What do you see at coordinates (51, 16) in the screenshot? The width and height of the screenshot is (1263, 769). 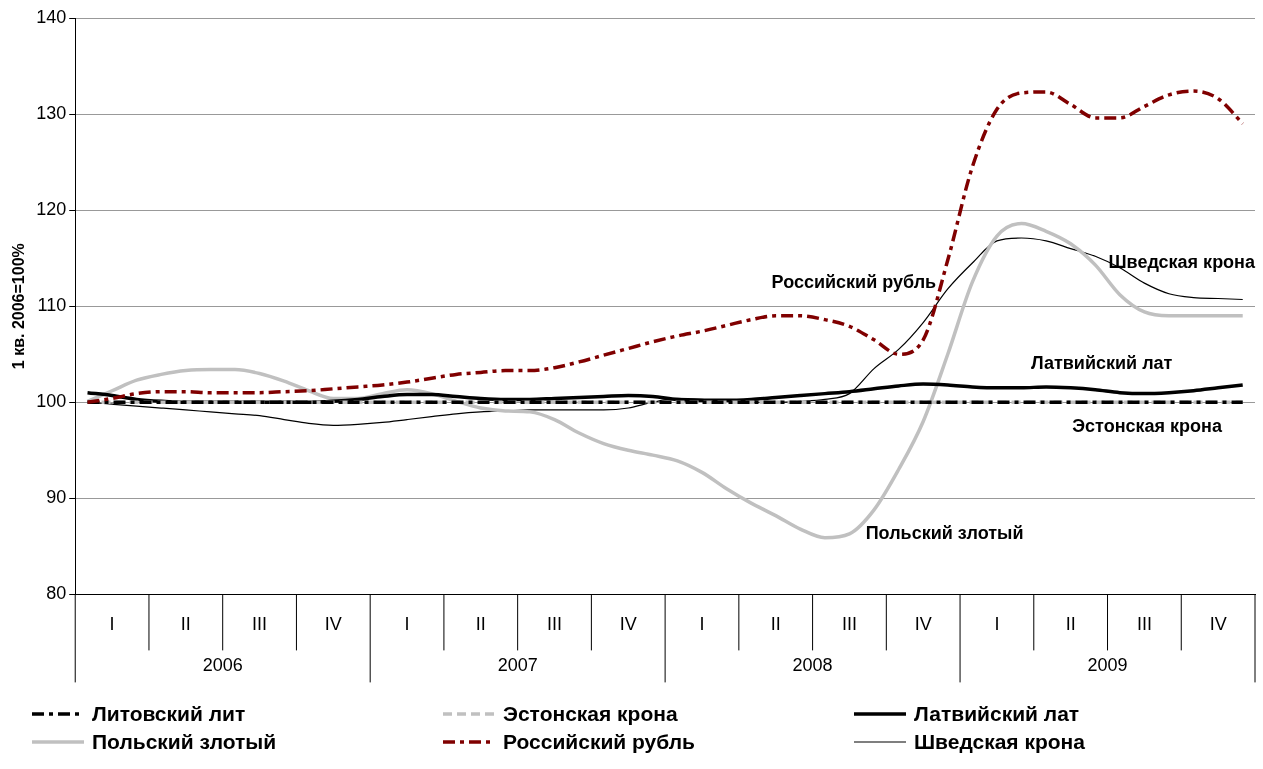 I see `y-tick-label: 140` at bounding box center [51, 16].